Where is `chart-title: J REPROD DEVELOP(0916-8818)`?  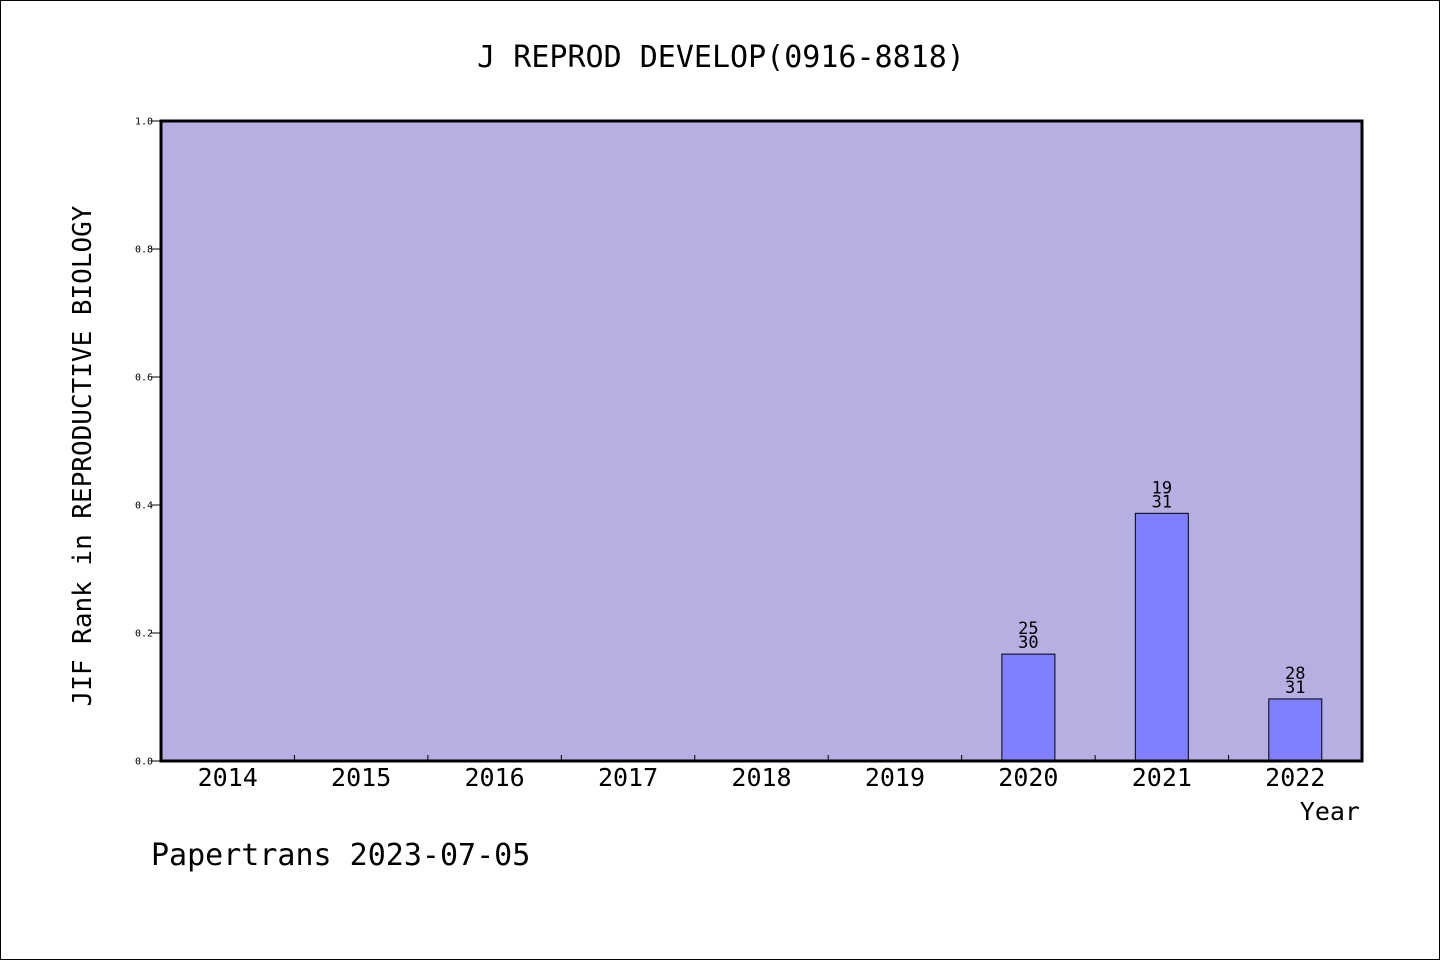
chart-title: J REPROD DEVELOP(0916-8818) is located at coordinates (721, 57).